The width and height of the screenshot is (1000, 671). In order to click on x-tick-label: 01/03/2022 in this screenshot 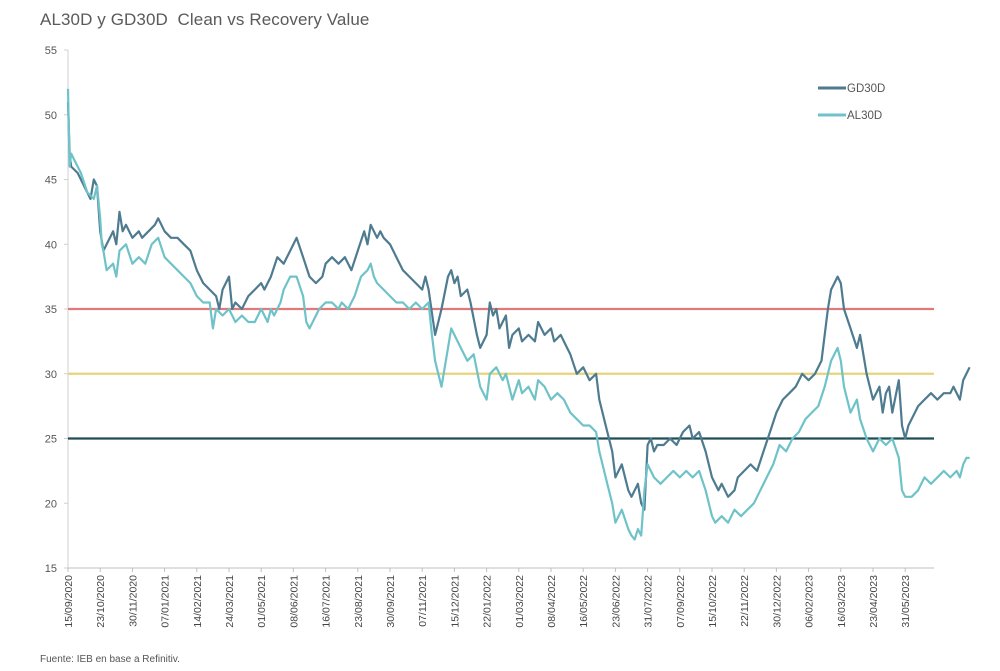, I will do `click(520, 601)`.